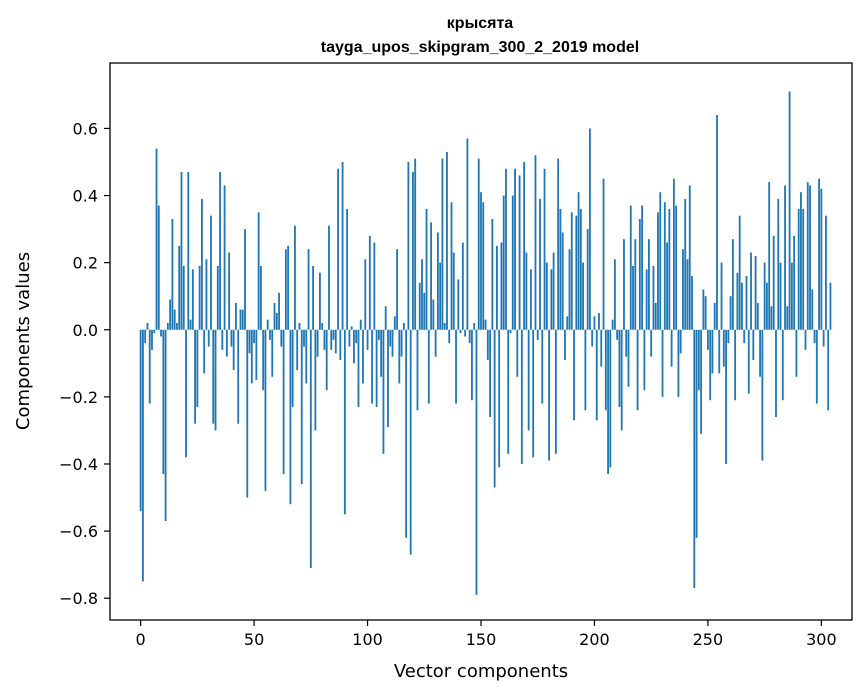 Image resolution: width=867 pixels, height=696 pixels. Describe the element at coordinates (486, 634) in the screenshot. I see `x-axis-ticks: 0 50 100 150 200 250 300` at that location.